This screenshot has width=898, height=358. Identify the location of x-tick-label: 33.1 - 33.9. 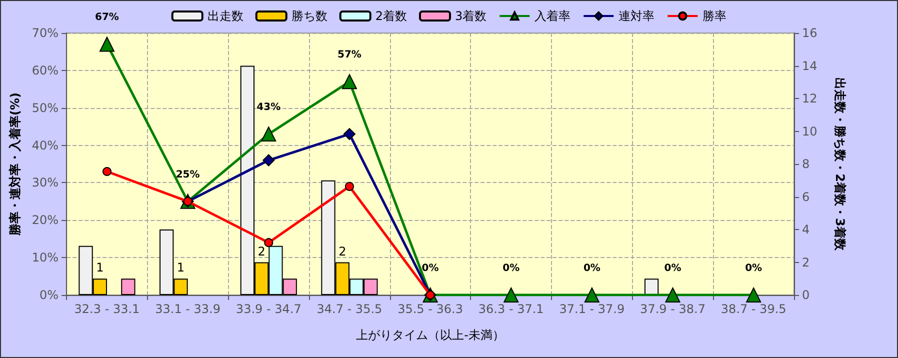
(188, 309).